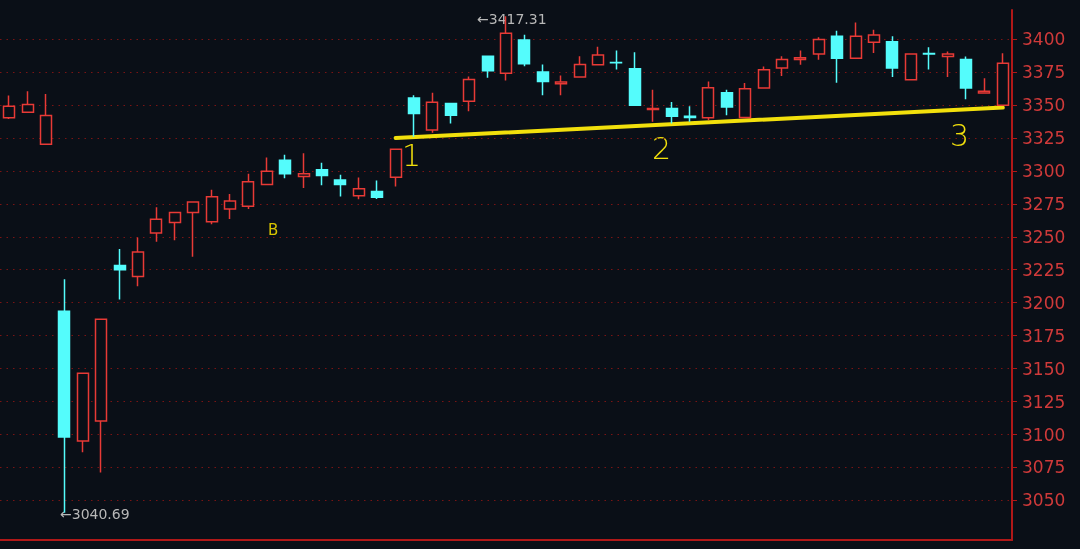 This screenshot has width=1080, height=549. What do you see at coordinates (1044, 39) in the screenshot?
I see `y-tick-label: 3400` at bounding box center [1044, 39].